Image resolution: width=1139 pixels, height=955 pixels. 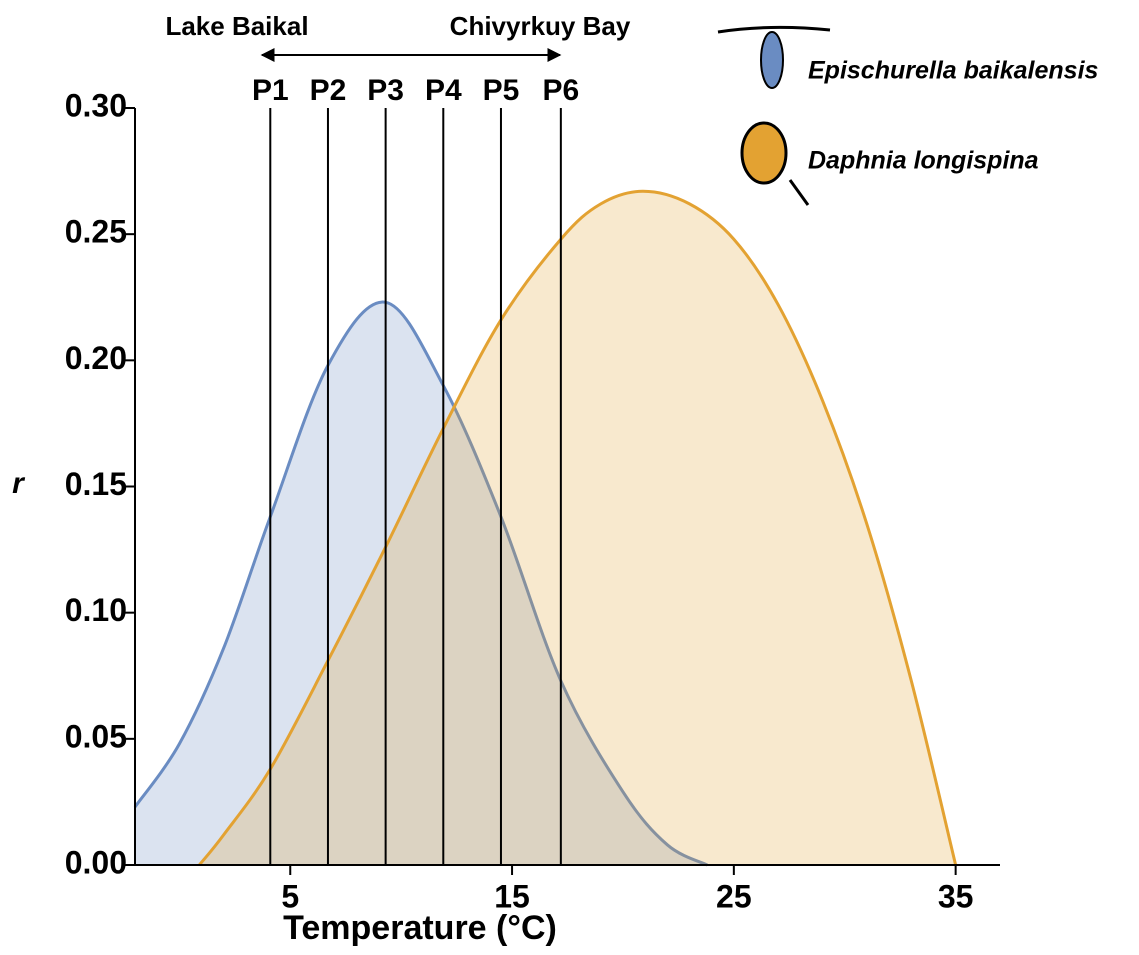 I want to click on x-axis-label: Temperature (°C), so click(x=420, y=928).